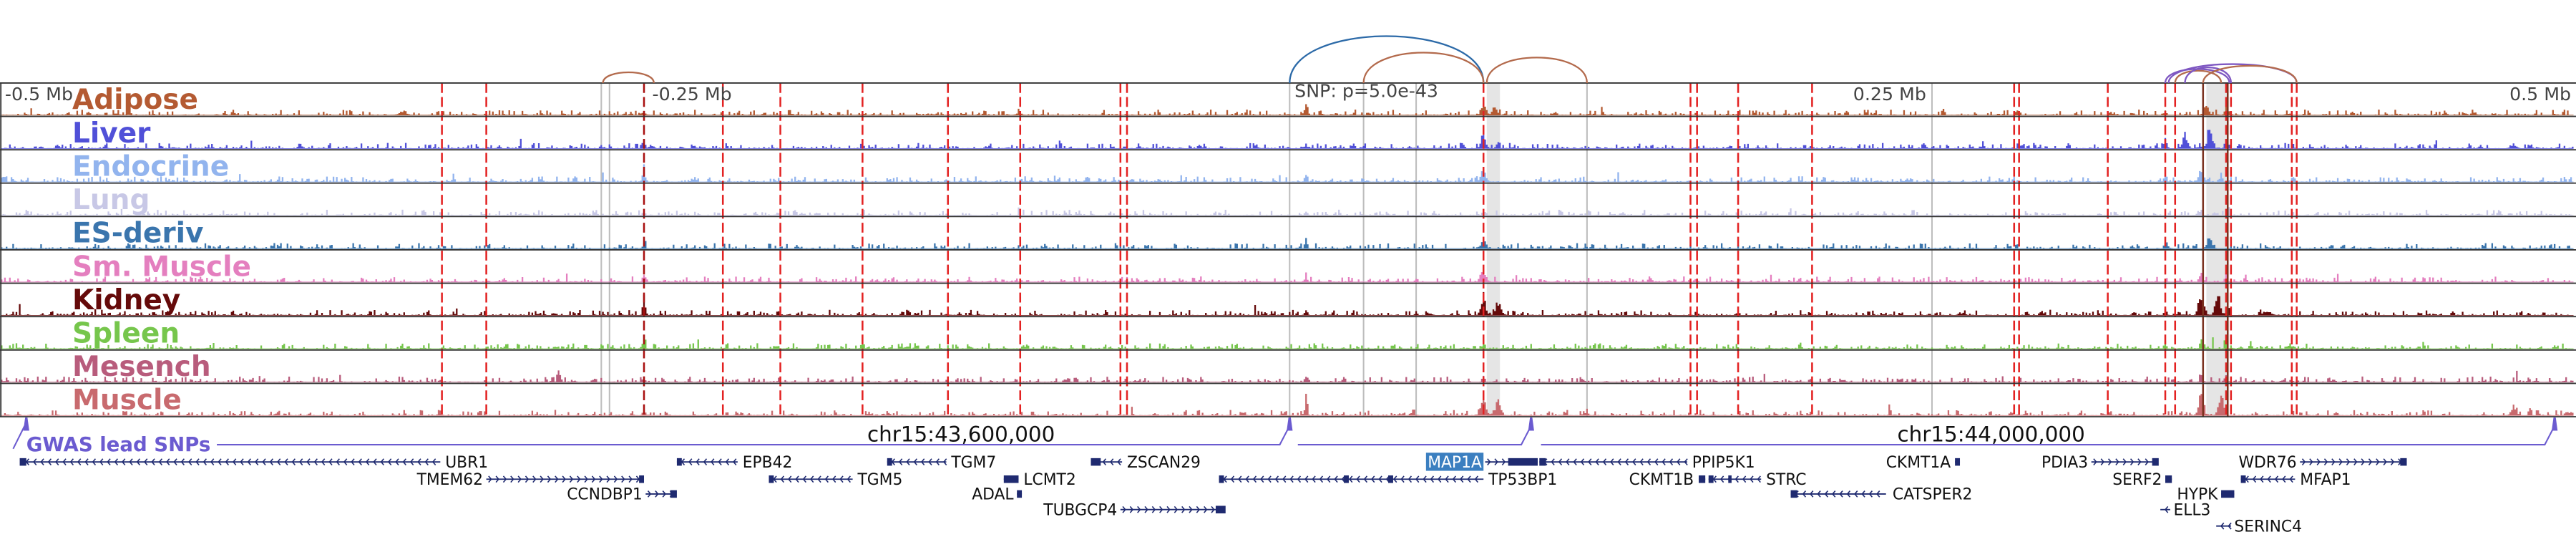 The height and width of the screenshot is (537, 2576). I want to click on gene-label: TMEM62, so click(449, 480).